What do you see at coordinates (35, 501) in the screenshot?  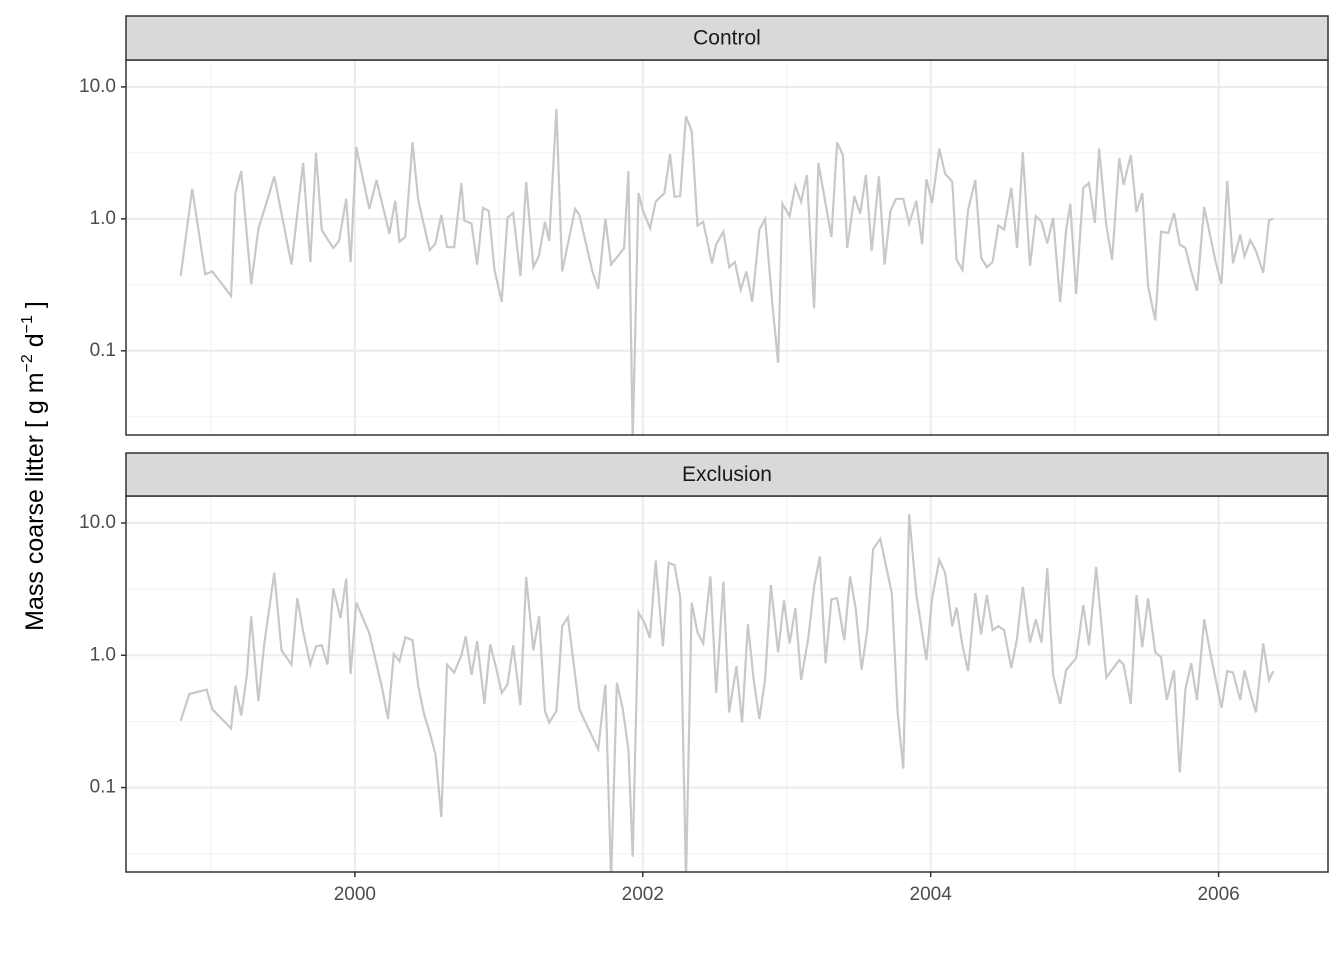 I see `y-axis-title-part: Mass coarse litter [ g m` at bounding box center [35, 501].